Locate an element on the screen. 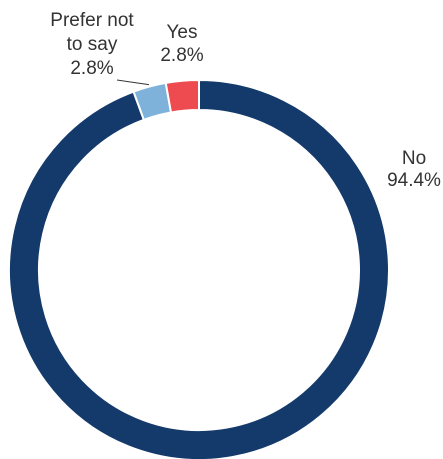 Image resolution: width=443 pixels, height=459 pixels. slice-label-yes-name: Yes is located at coordinates (182, 32).